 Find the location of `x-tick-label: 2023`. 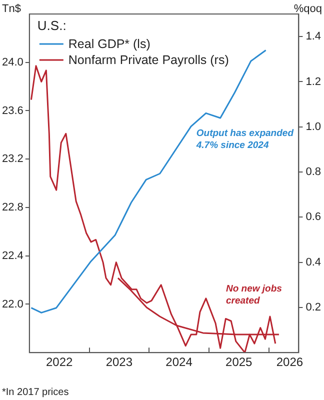

x-tick-label: 2023 is located at coordinates (119, 362).